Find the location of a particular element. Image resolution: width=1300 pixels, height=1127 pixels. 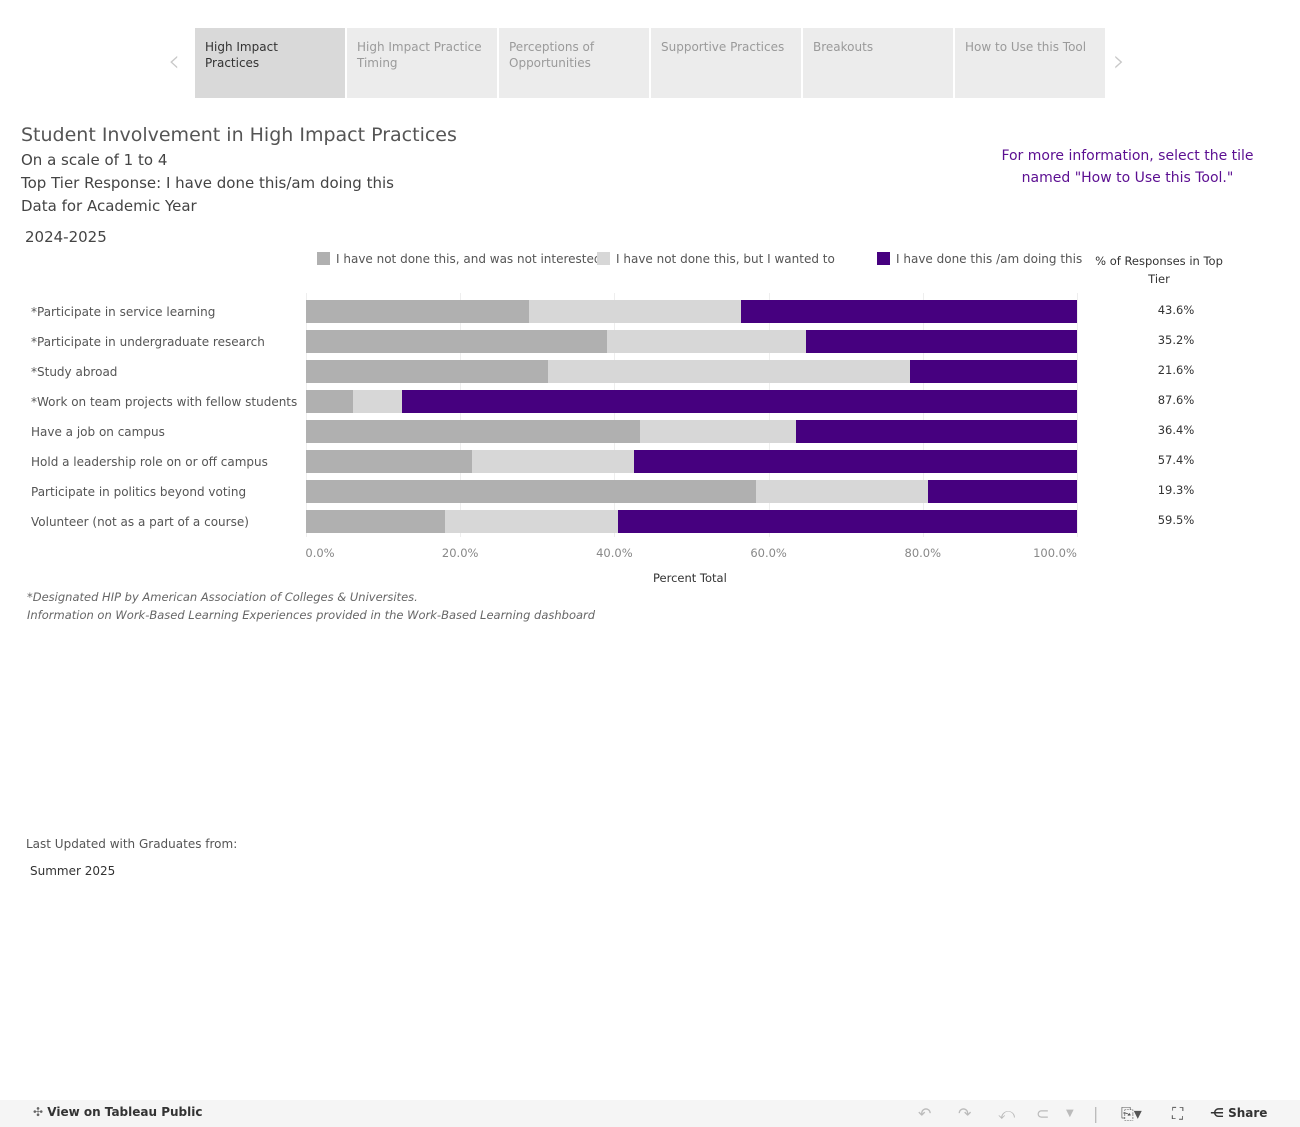

legend-item-done: I have done this /am doing this is located at coordinates (979, 259).